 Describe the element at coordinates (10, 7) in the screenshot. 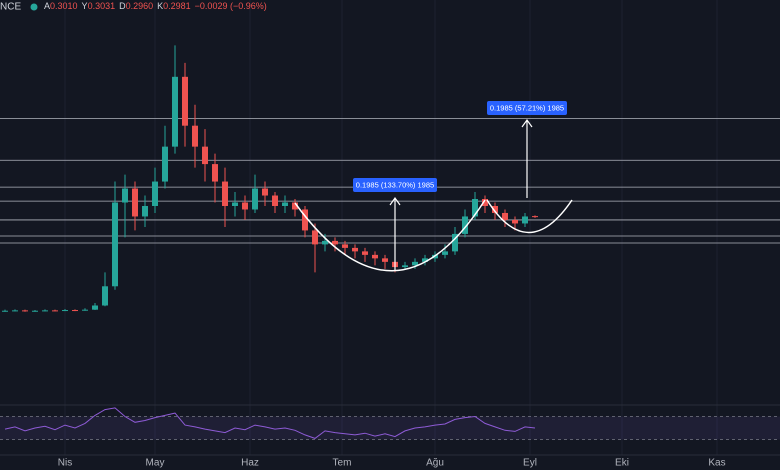

I see `symbol: NCE` at that location.